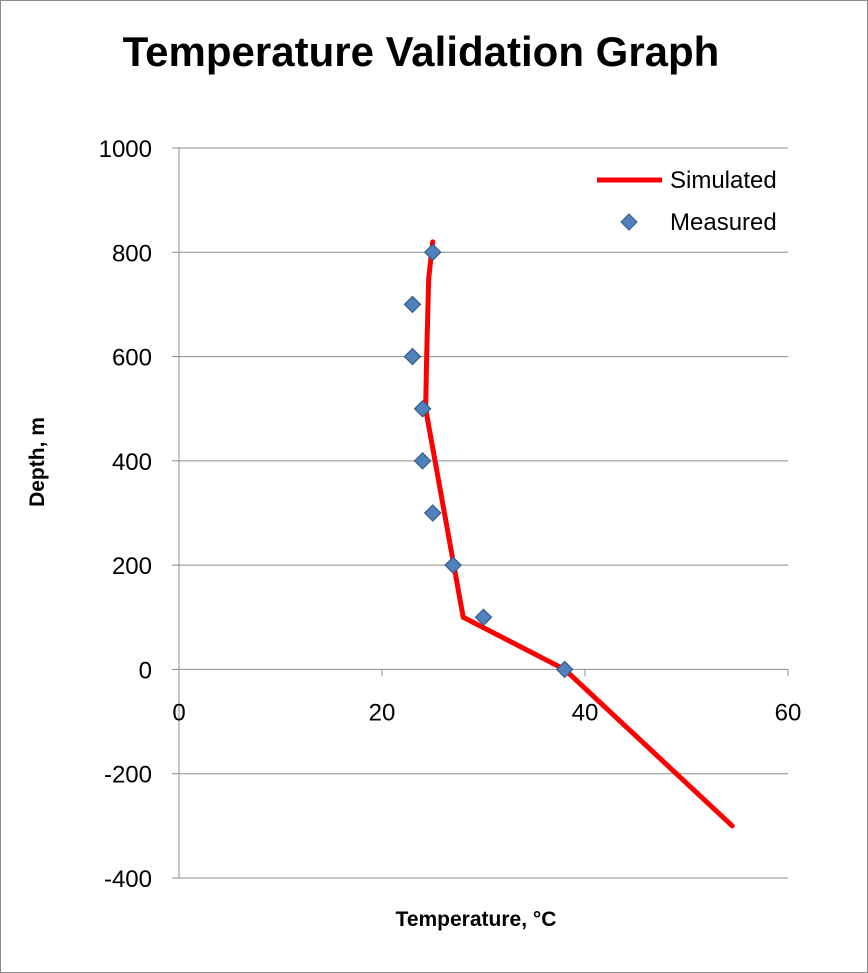 The height and width of the screenshot is (973, 868). What do you see at coordinates (788, 712) in the screenshot?
I see `x-tick-label-3: 60` at bounding box center [788, 712].